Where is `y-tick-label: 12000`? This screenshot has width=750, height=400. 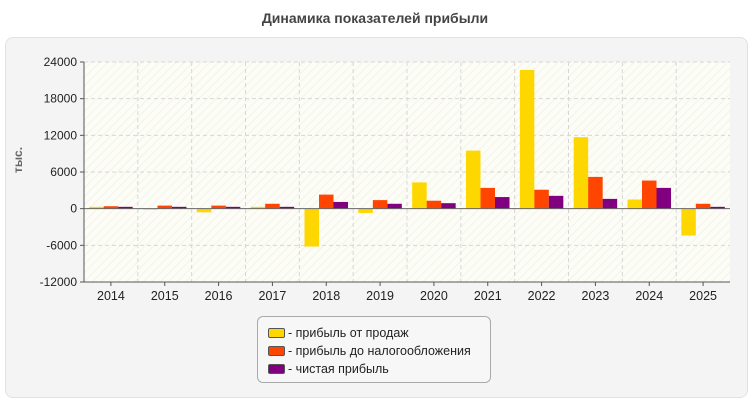 y-tick-label: 12000 is located at coordinates (61, 135).